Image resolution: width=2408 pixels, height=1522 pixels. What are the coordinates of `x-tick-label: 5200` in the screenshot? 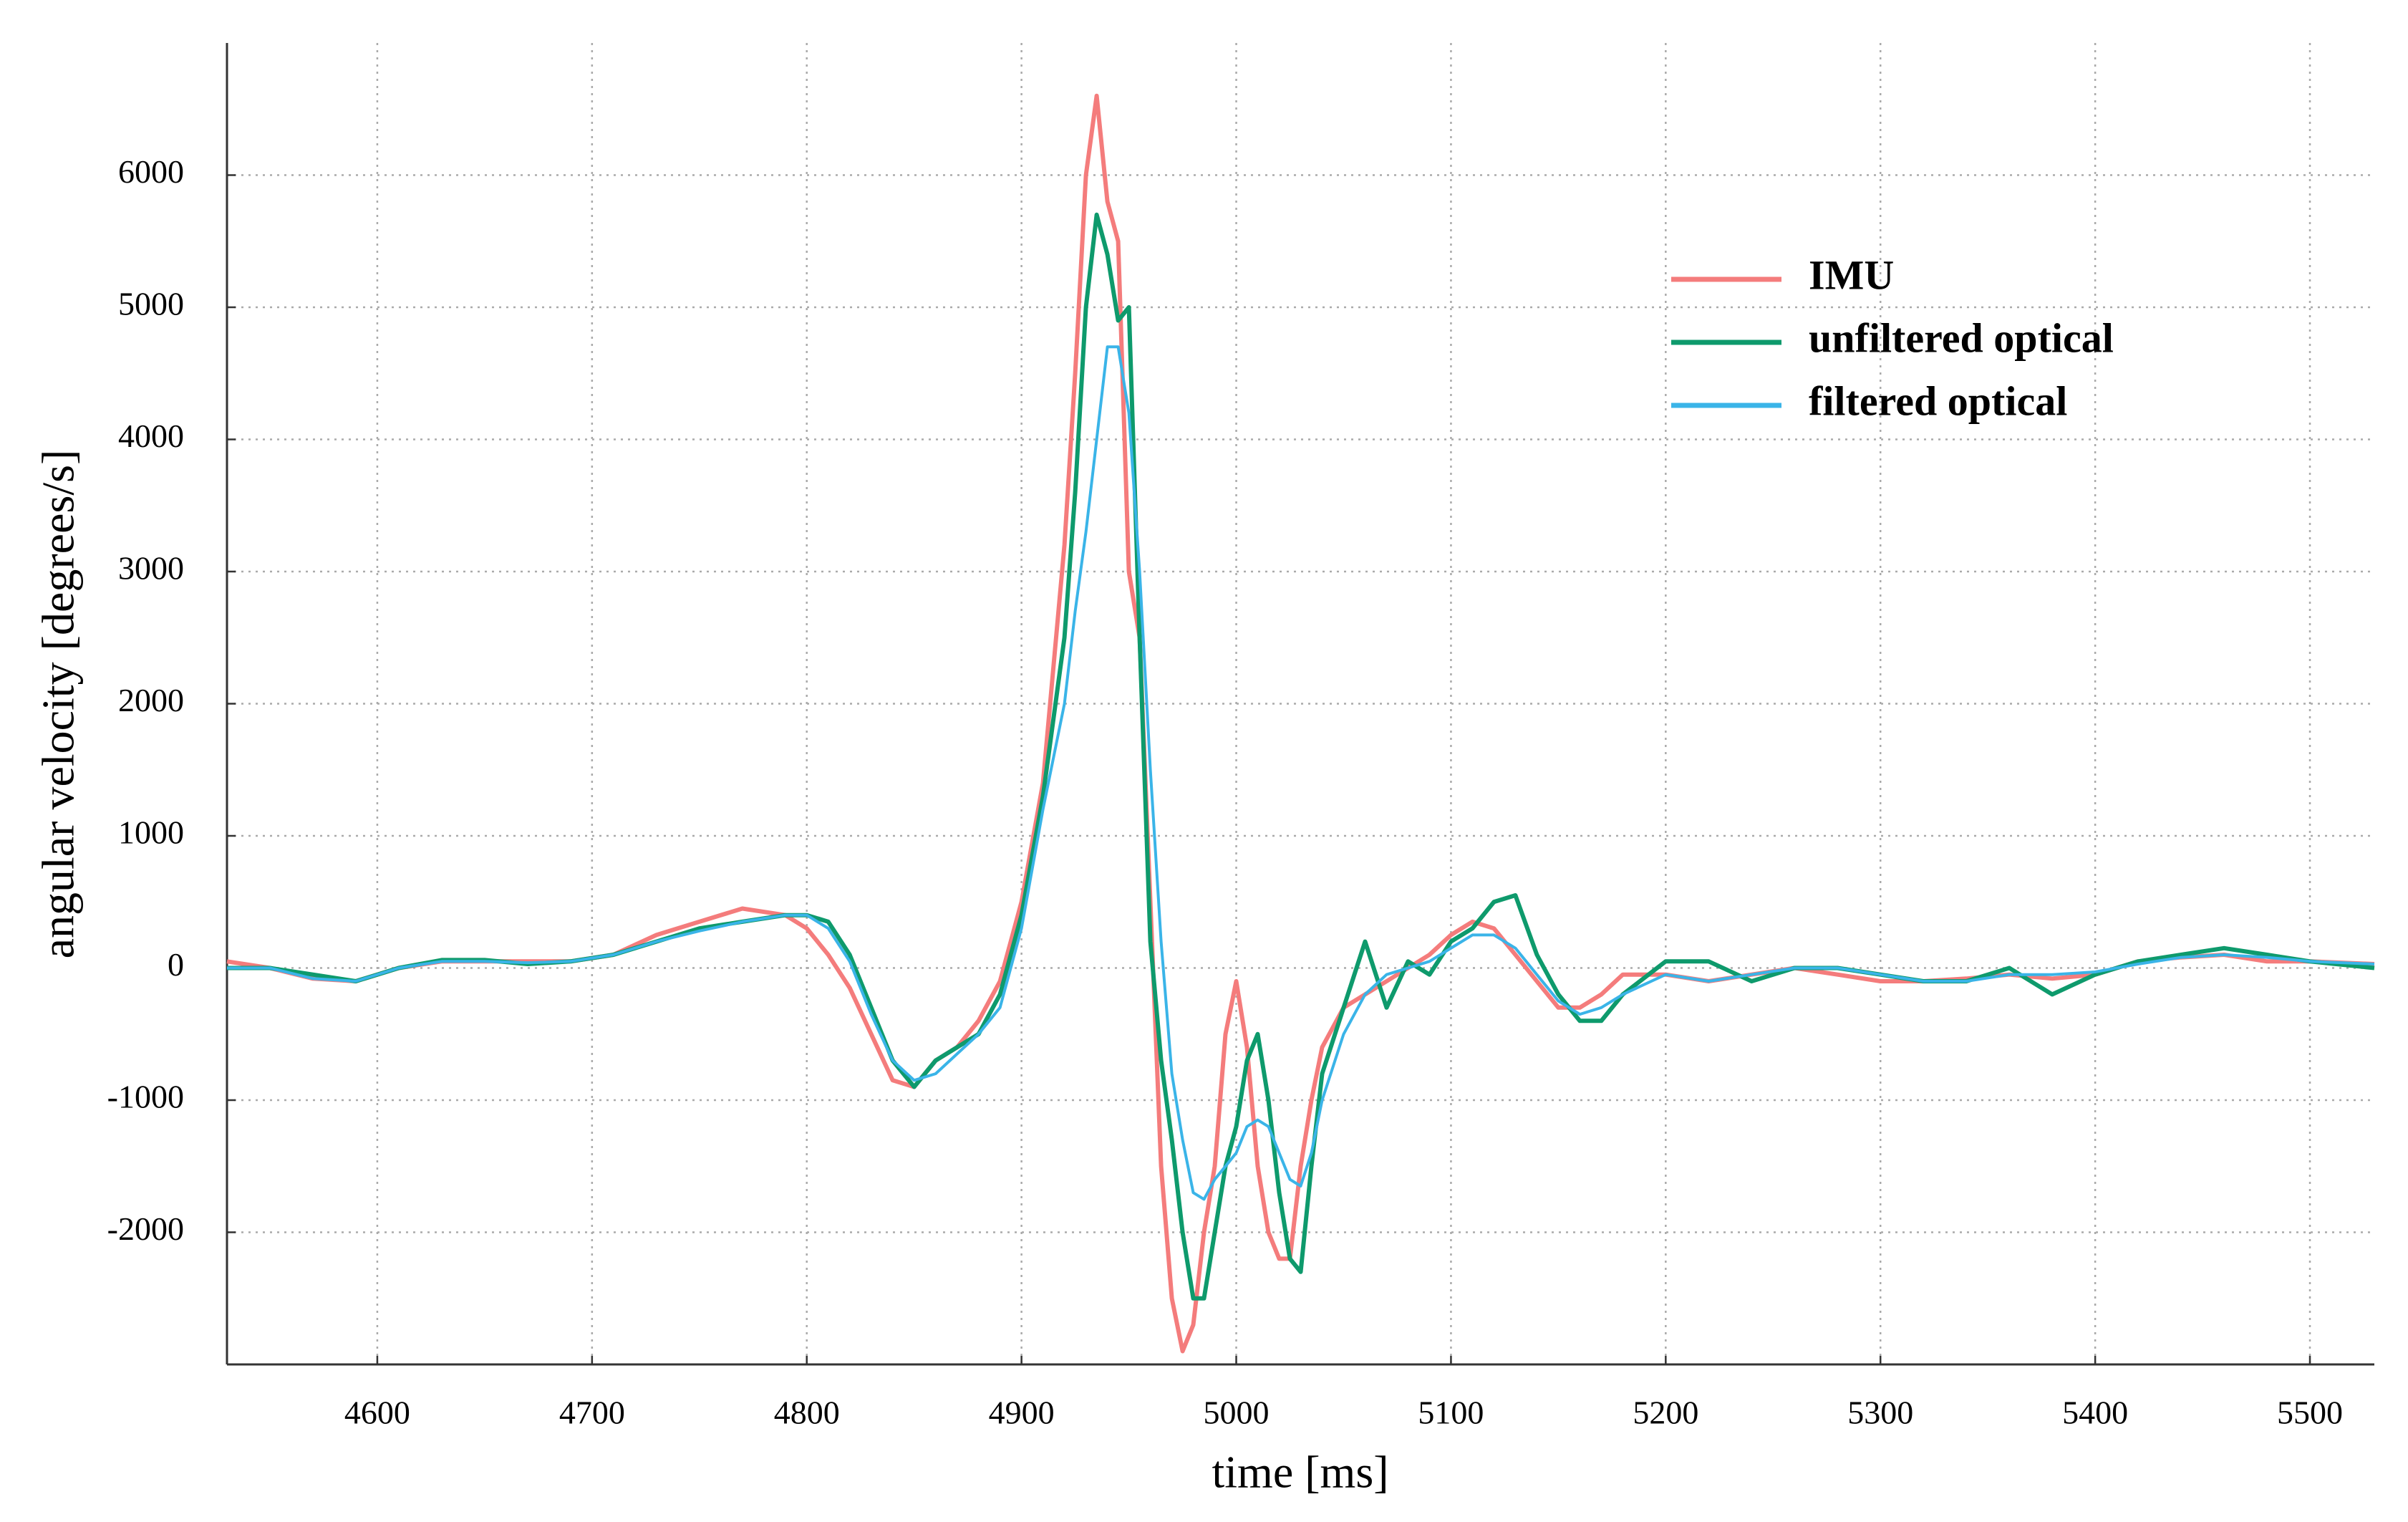 It's located at (1666, 1413).